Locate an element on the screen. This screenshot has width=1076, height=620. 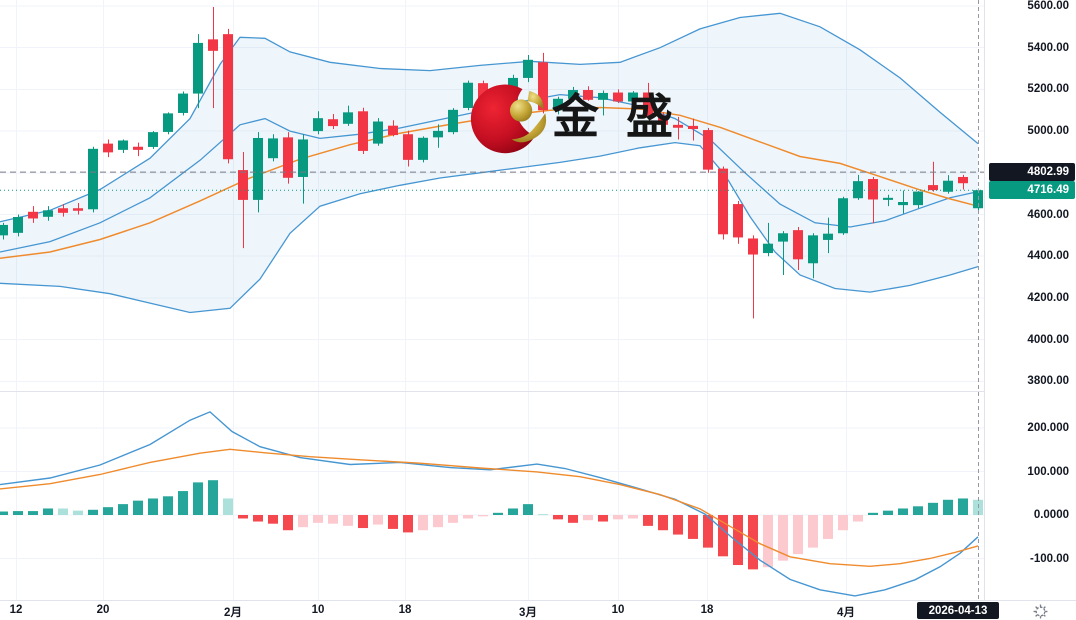
price-tick-label: 4600.00 is located at coordinates (1048, 214).